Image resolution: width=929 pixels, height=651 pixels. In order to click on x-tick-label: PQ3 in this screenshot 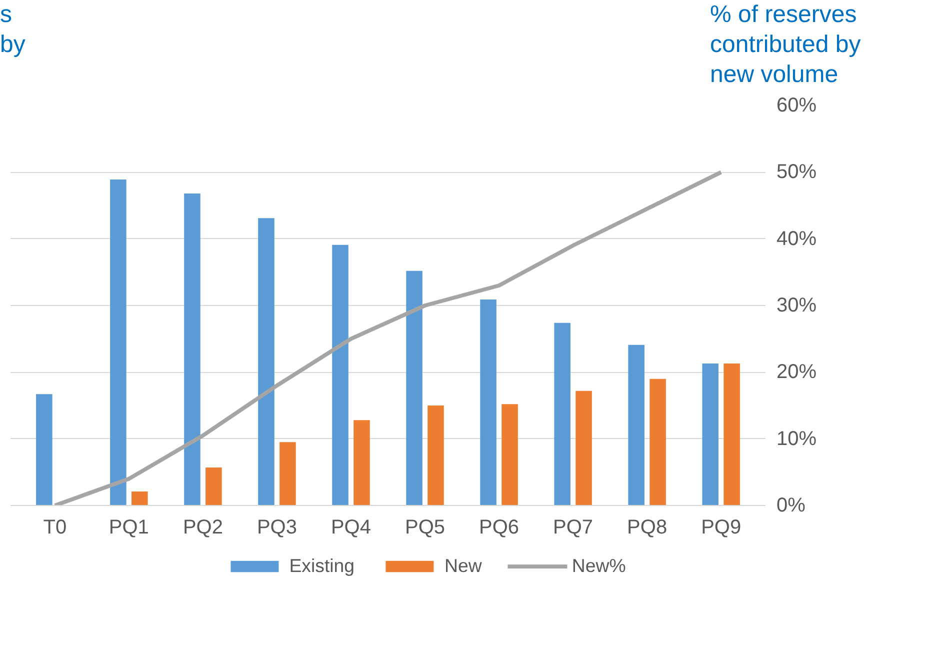, I will do `click(276, 527)`.